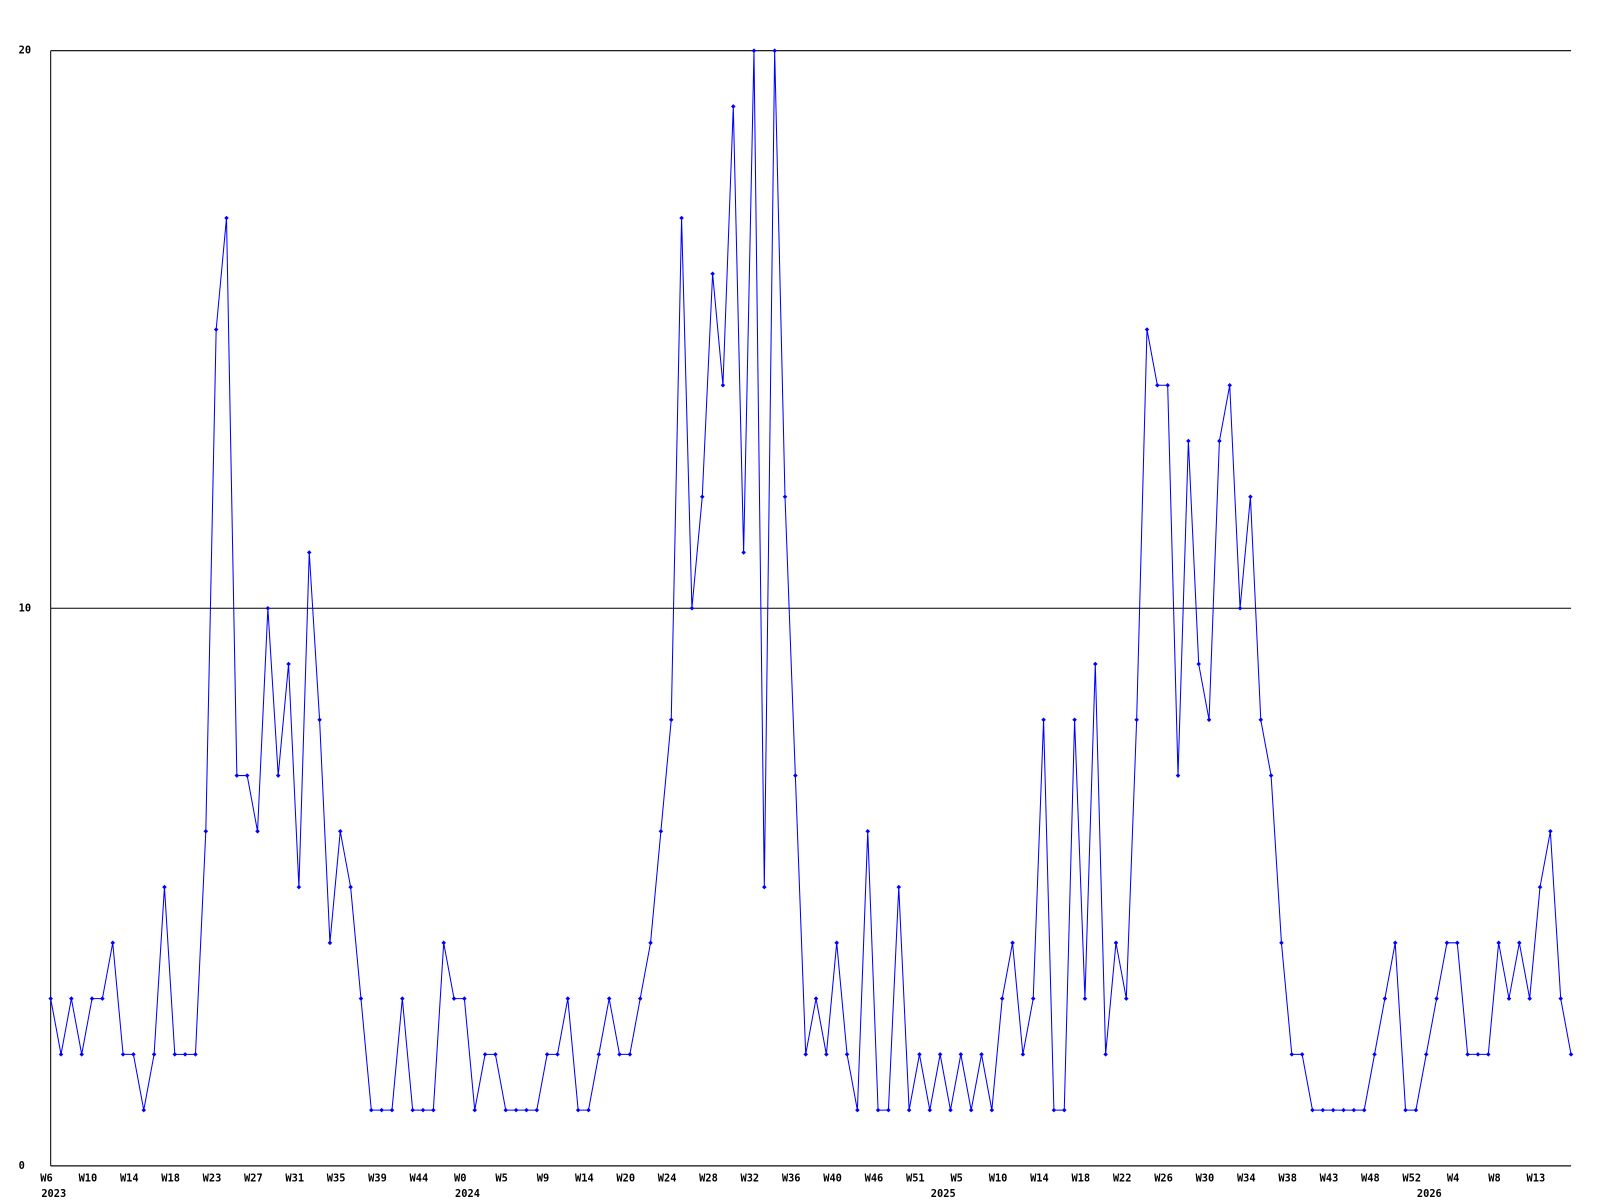 The image size is (1600, 1200). Describe the element at coordinates (874, 1178) in the screenshot. I see `x-tick-label: W46` at that location.